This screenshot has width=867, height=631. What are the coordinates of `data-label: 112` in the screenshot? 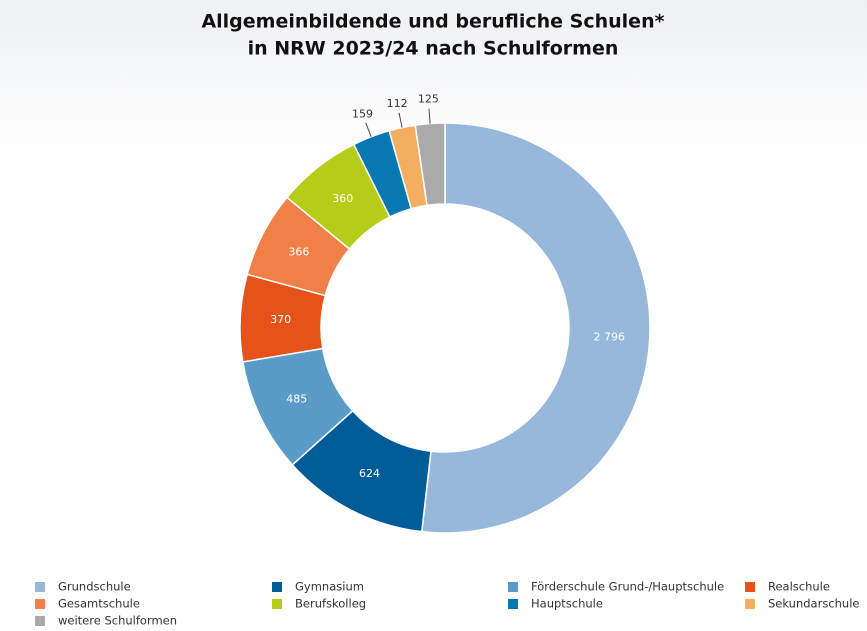 It's located at (397, 103).